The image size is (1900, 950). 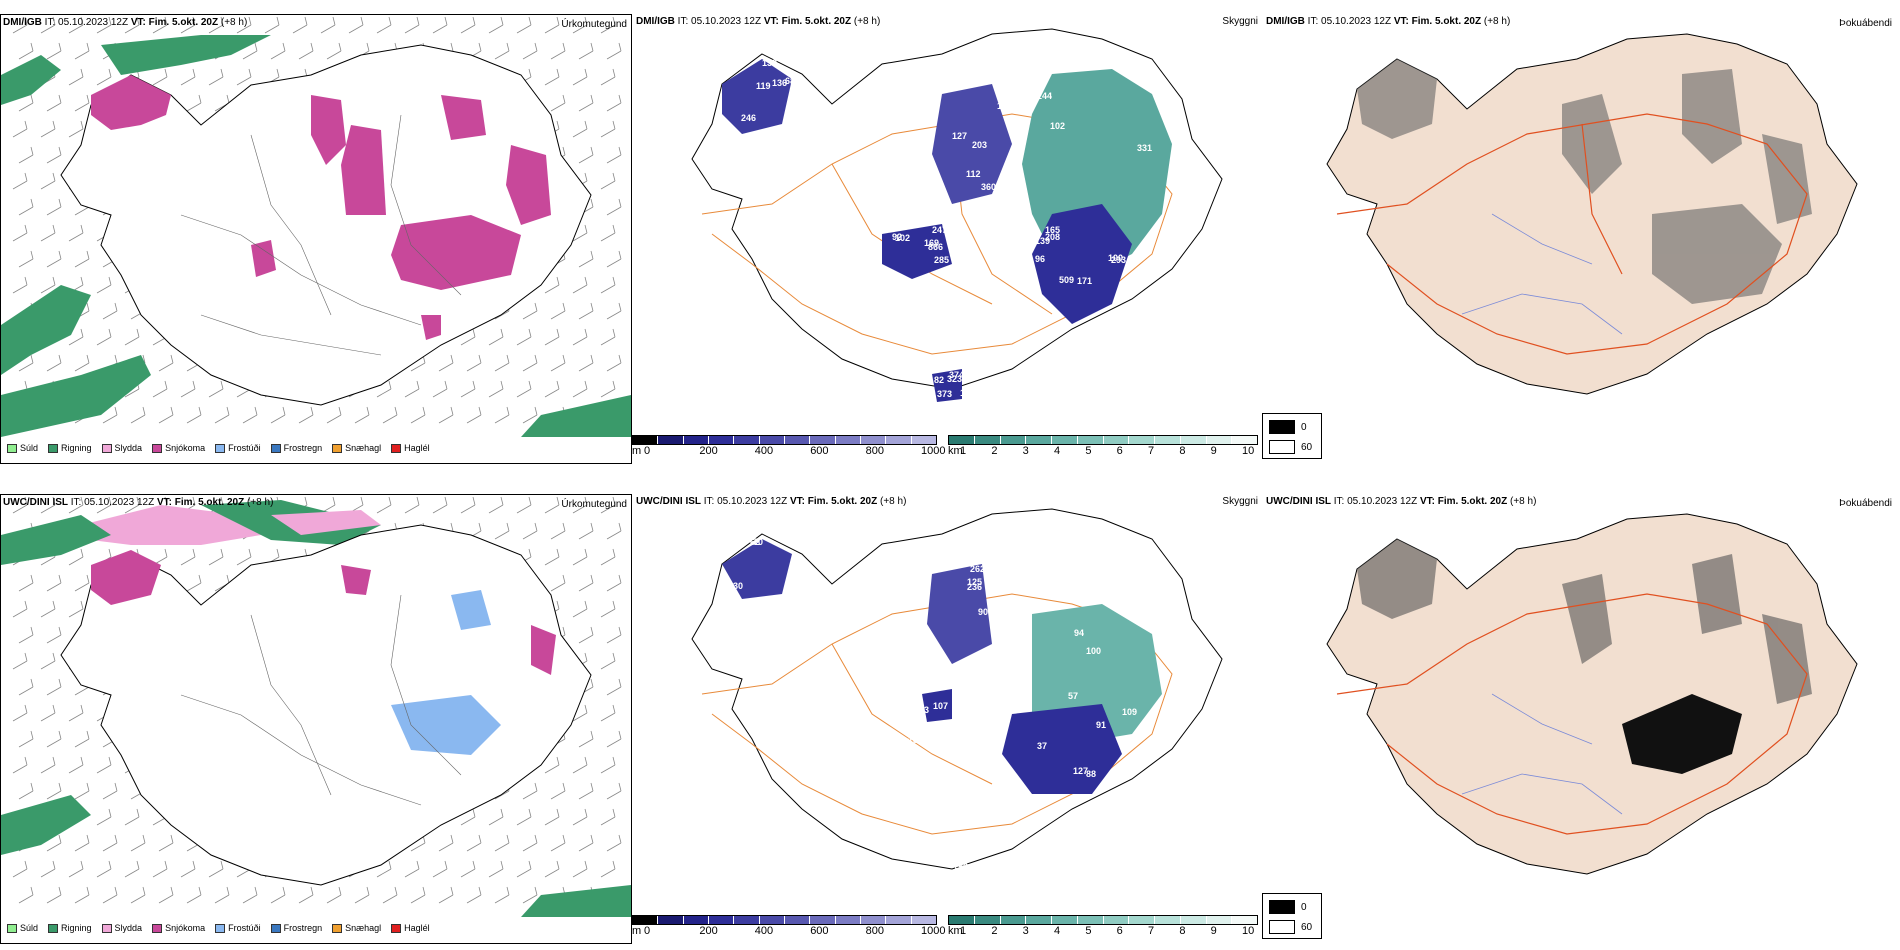 What do you see at coordinates (321, 235) in the screenshot?
I see `roads-rivers` at bounding box center [321, 235].